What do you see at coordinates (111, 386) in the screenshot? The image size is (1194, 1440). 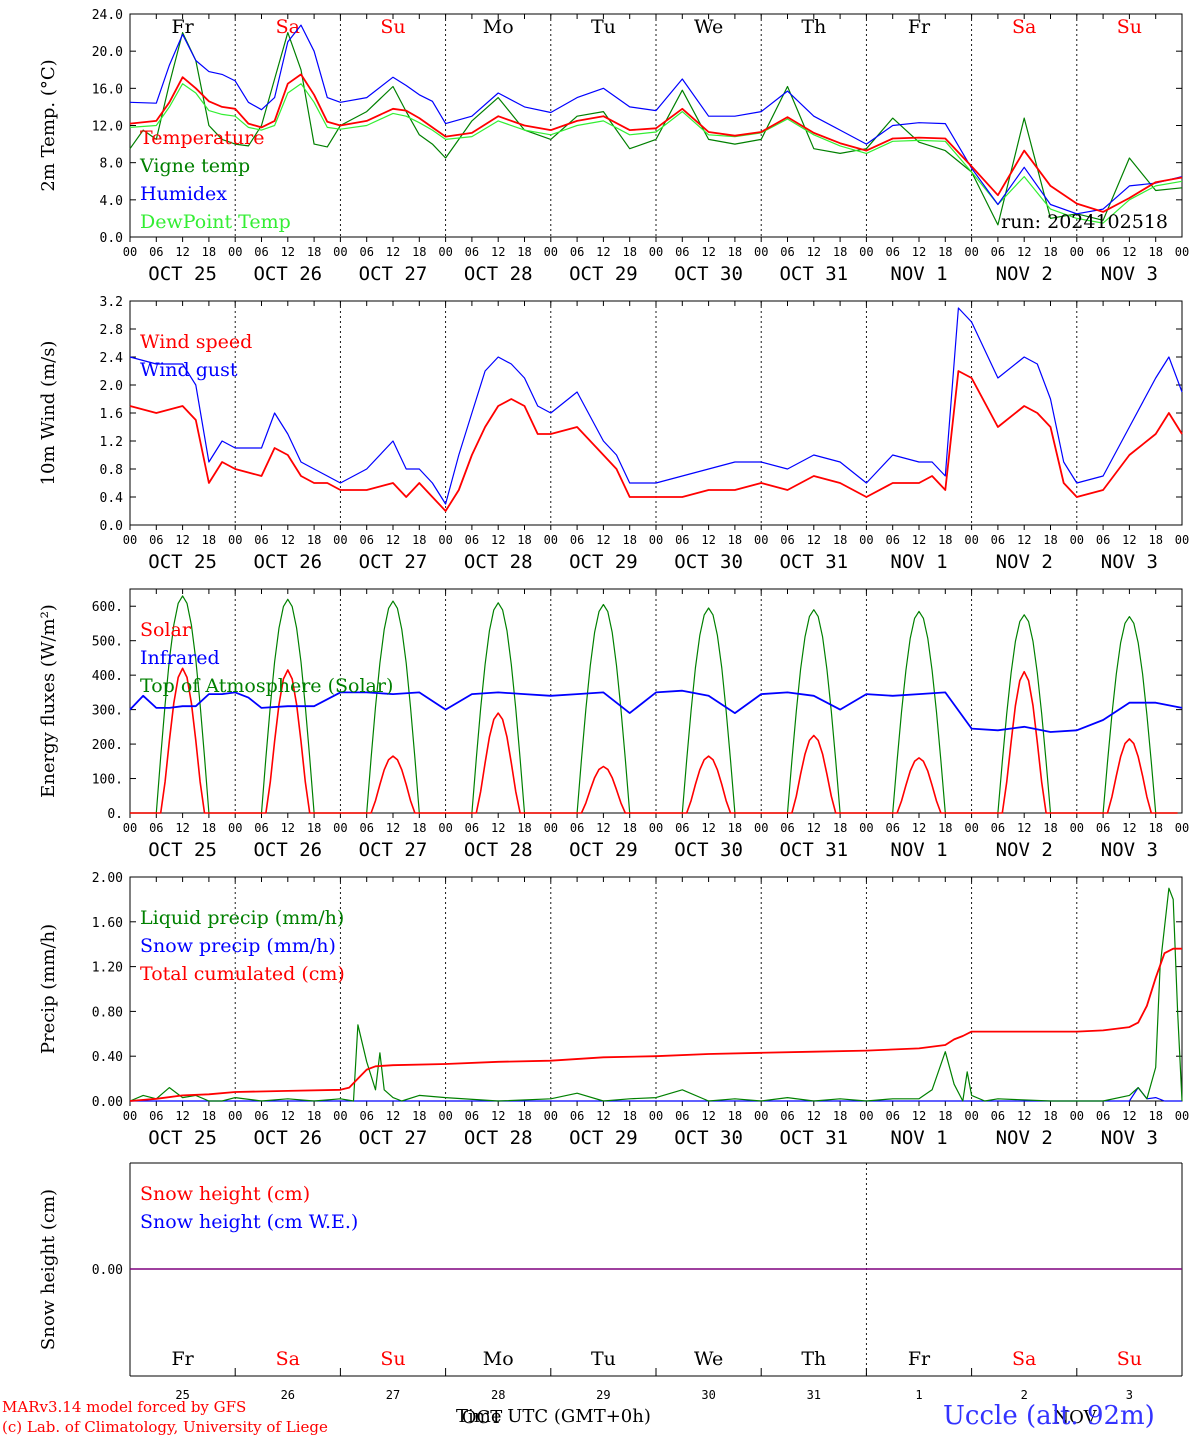 I see `wind-ytick-label: 2.0` at bounding box center [111, 386].